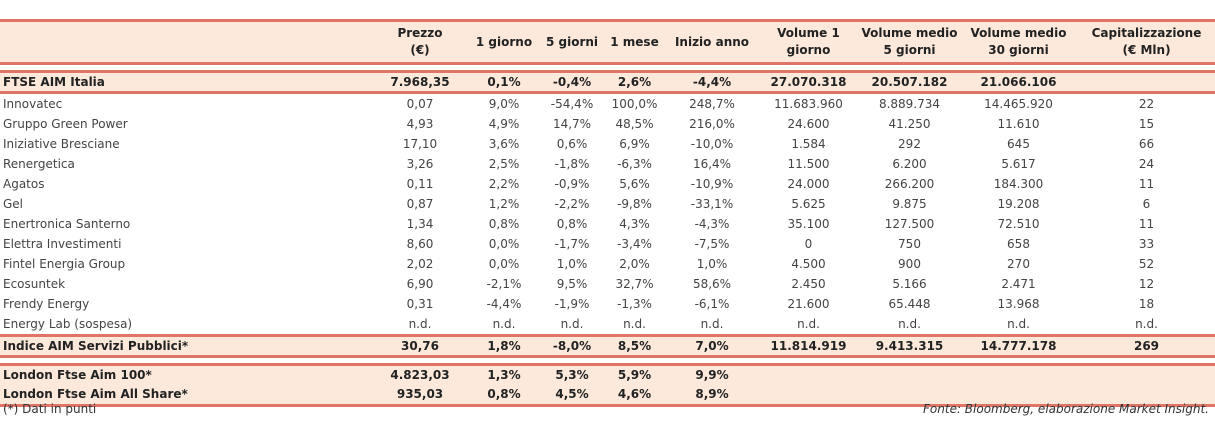  What do you see at coordinates (1146, 124) in the screenshot?
I see `cell-value: 15` at bounding box center [1146, 124].